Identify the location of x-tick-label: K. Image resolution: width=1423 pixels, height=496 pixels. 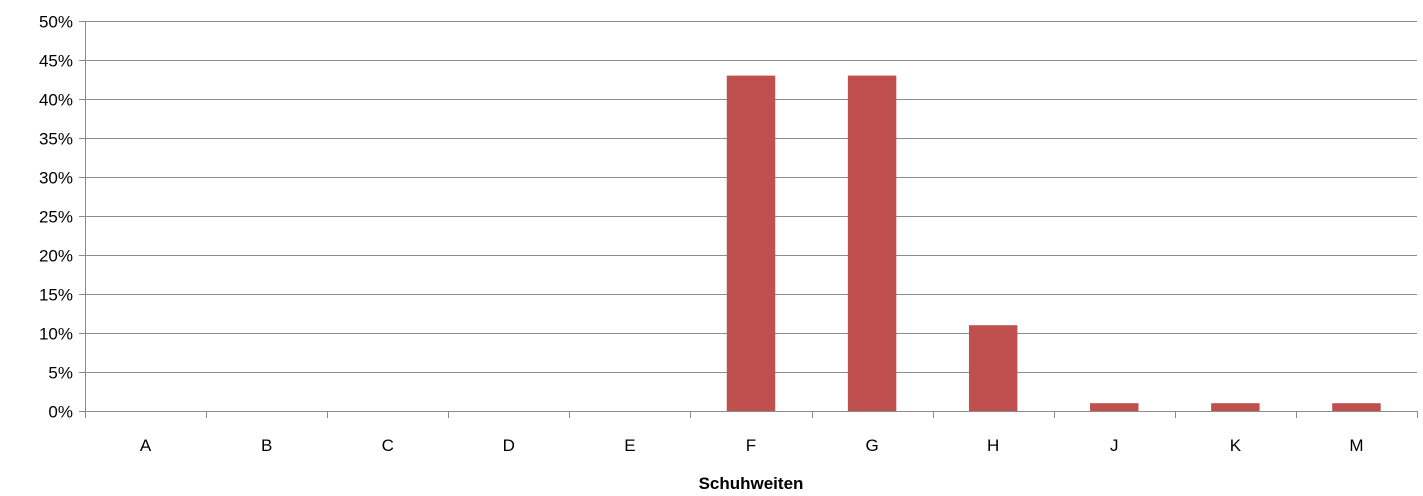
(1236, 445).